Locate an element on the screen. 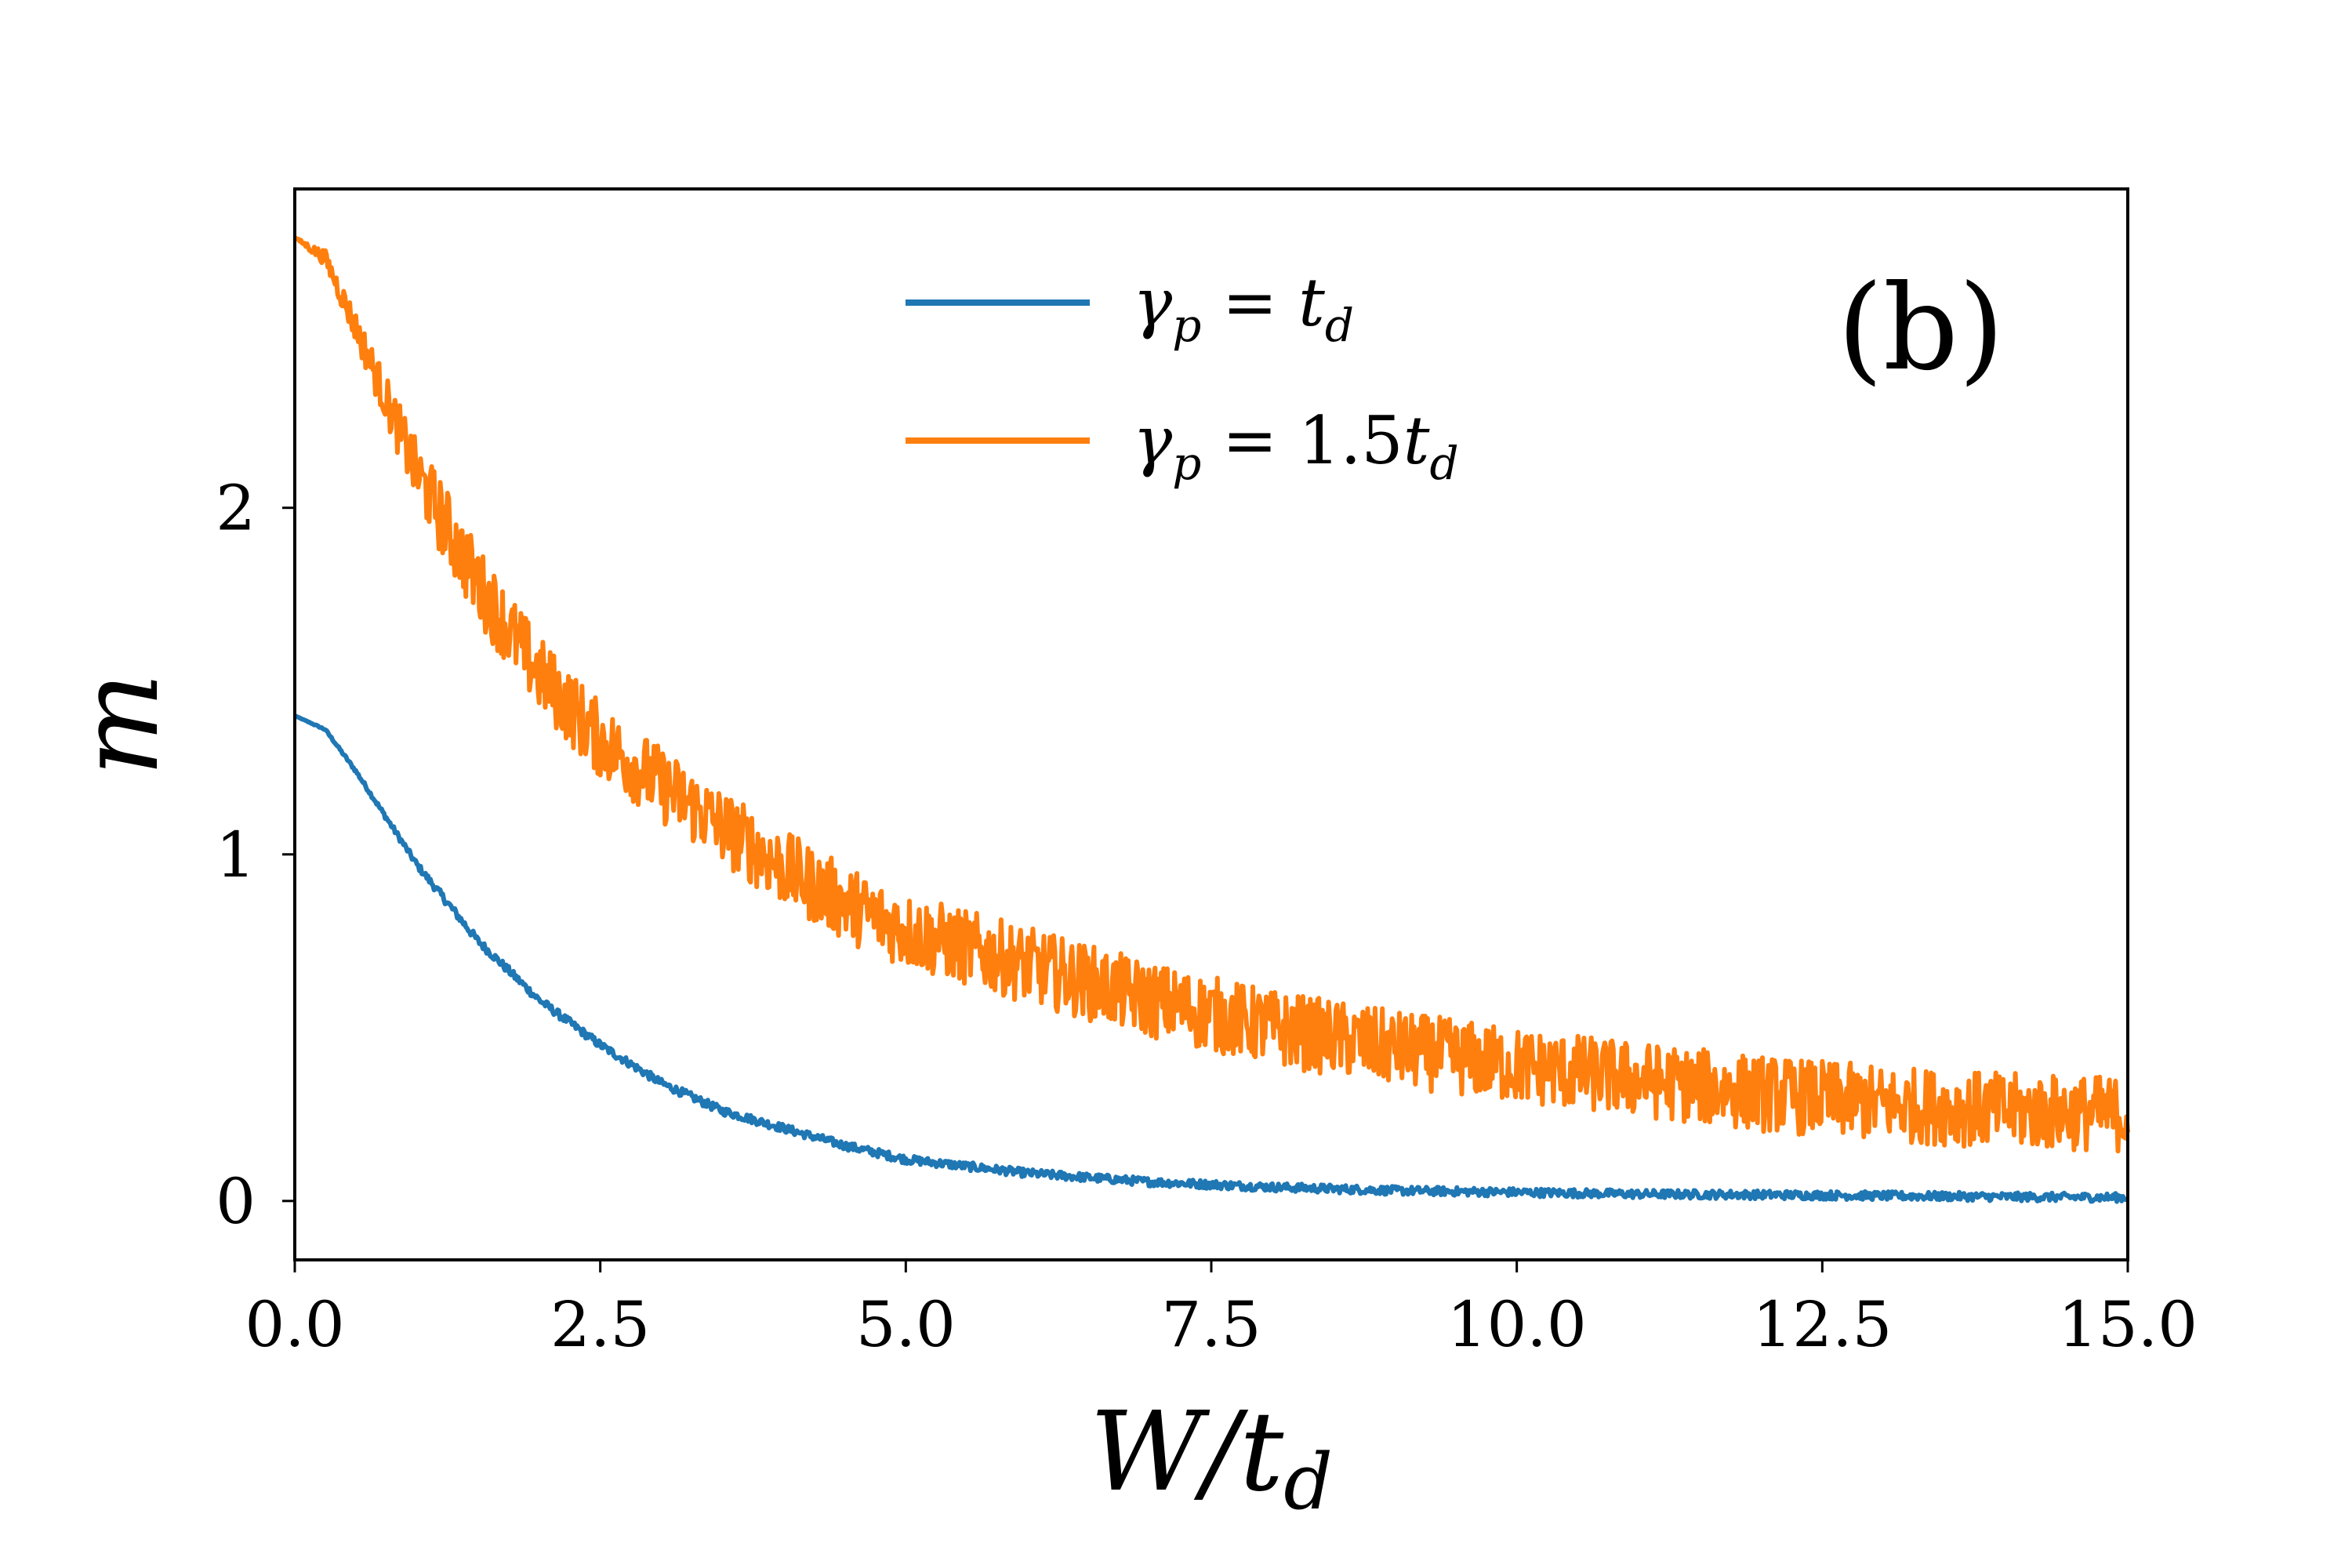  y-tick-label: 2 is located at coordinates (236, 509).